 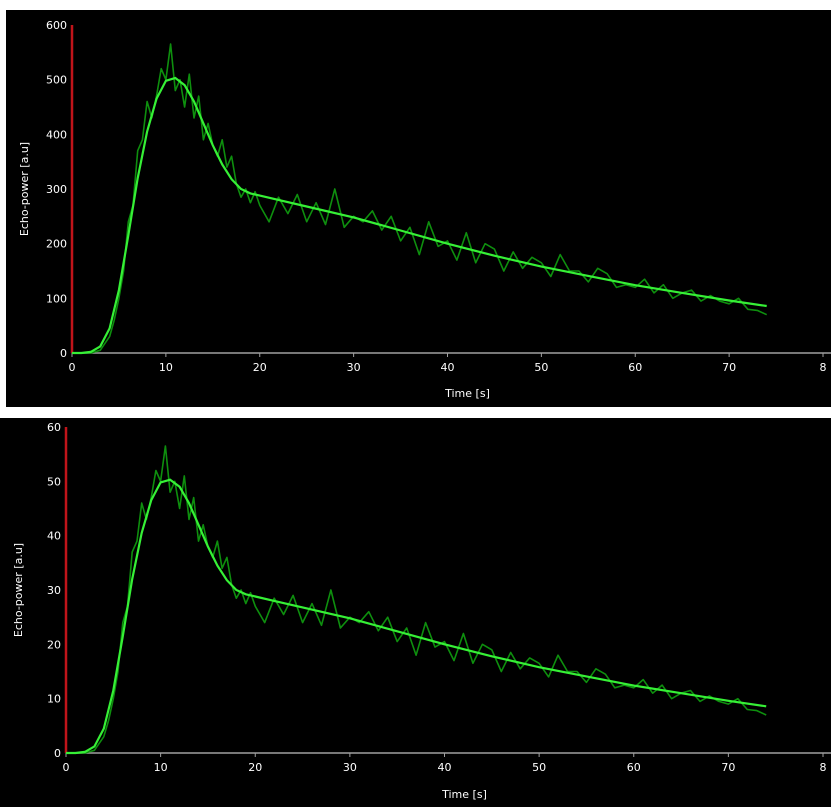 What do you see at coordinates (56, 25) in the screenshot?
I see `y-tick-label: 600` at bounding box center [56, 25].